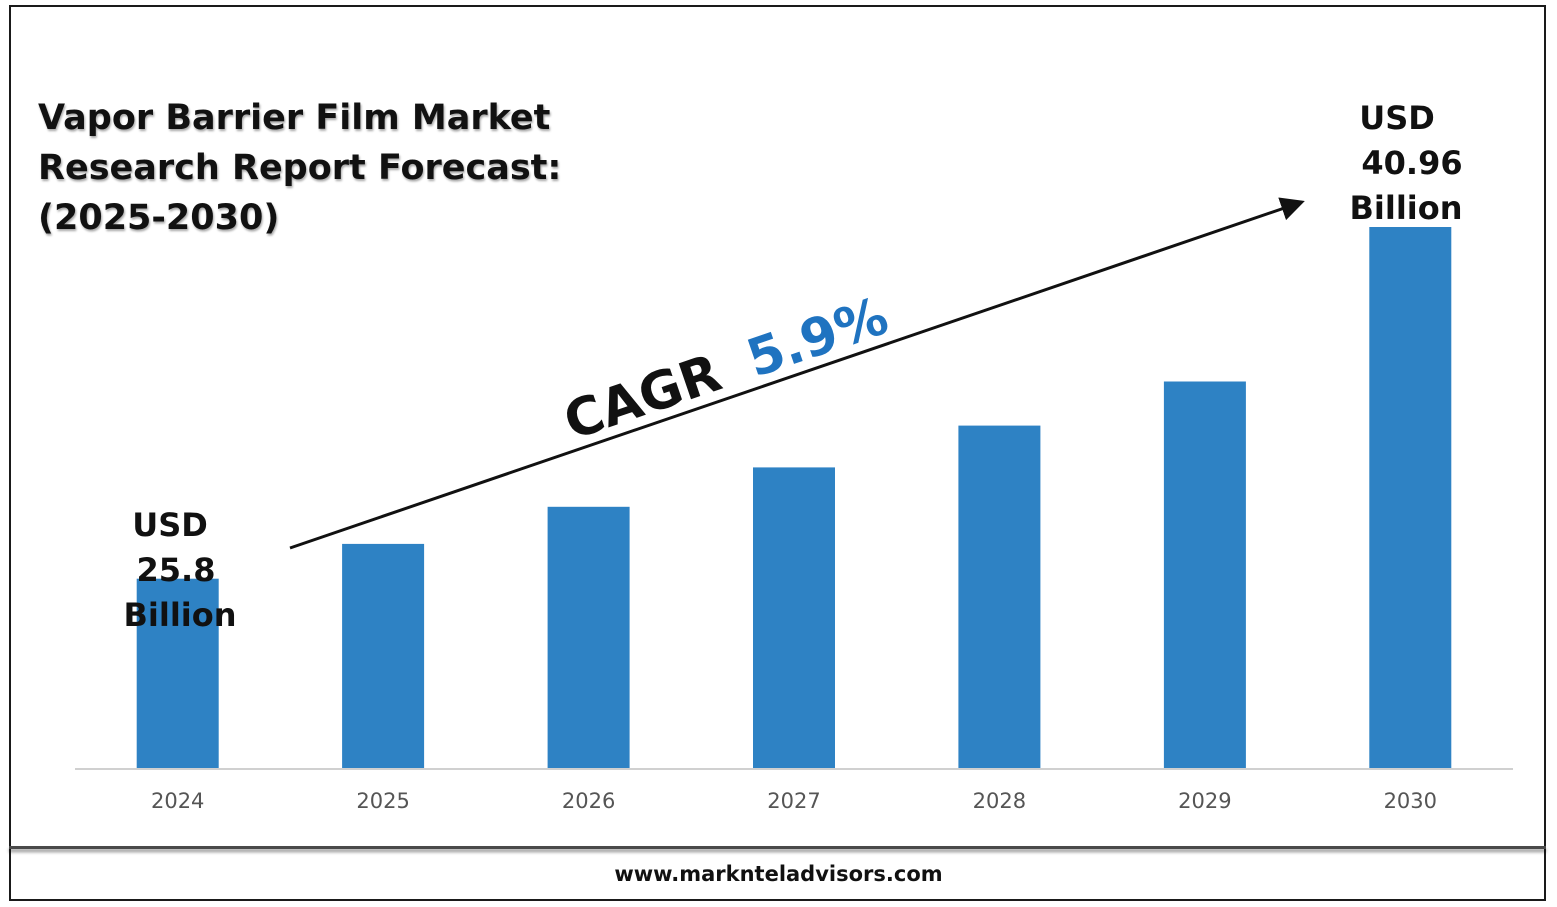  I want to click on bar-2030, so click(1410, 498).